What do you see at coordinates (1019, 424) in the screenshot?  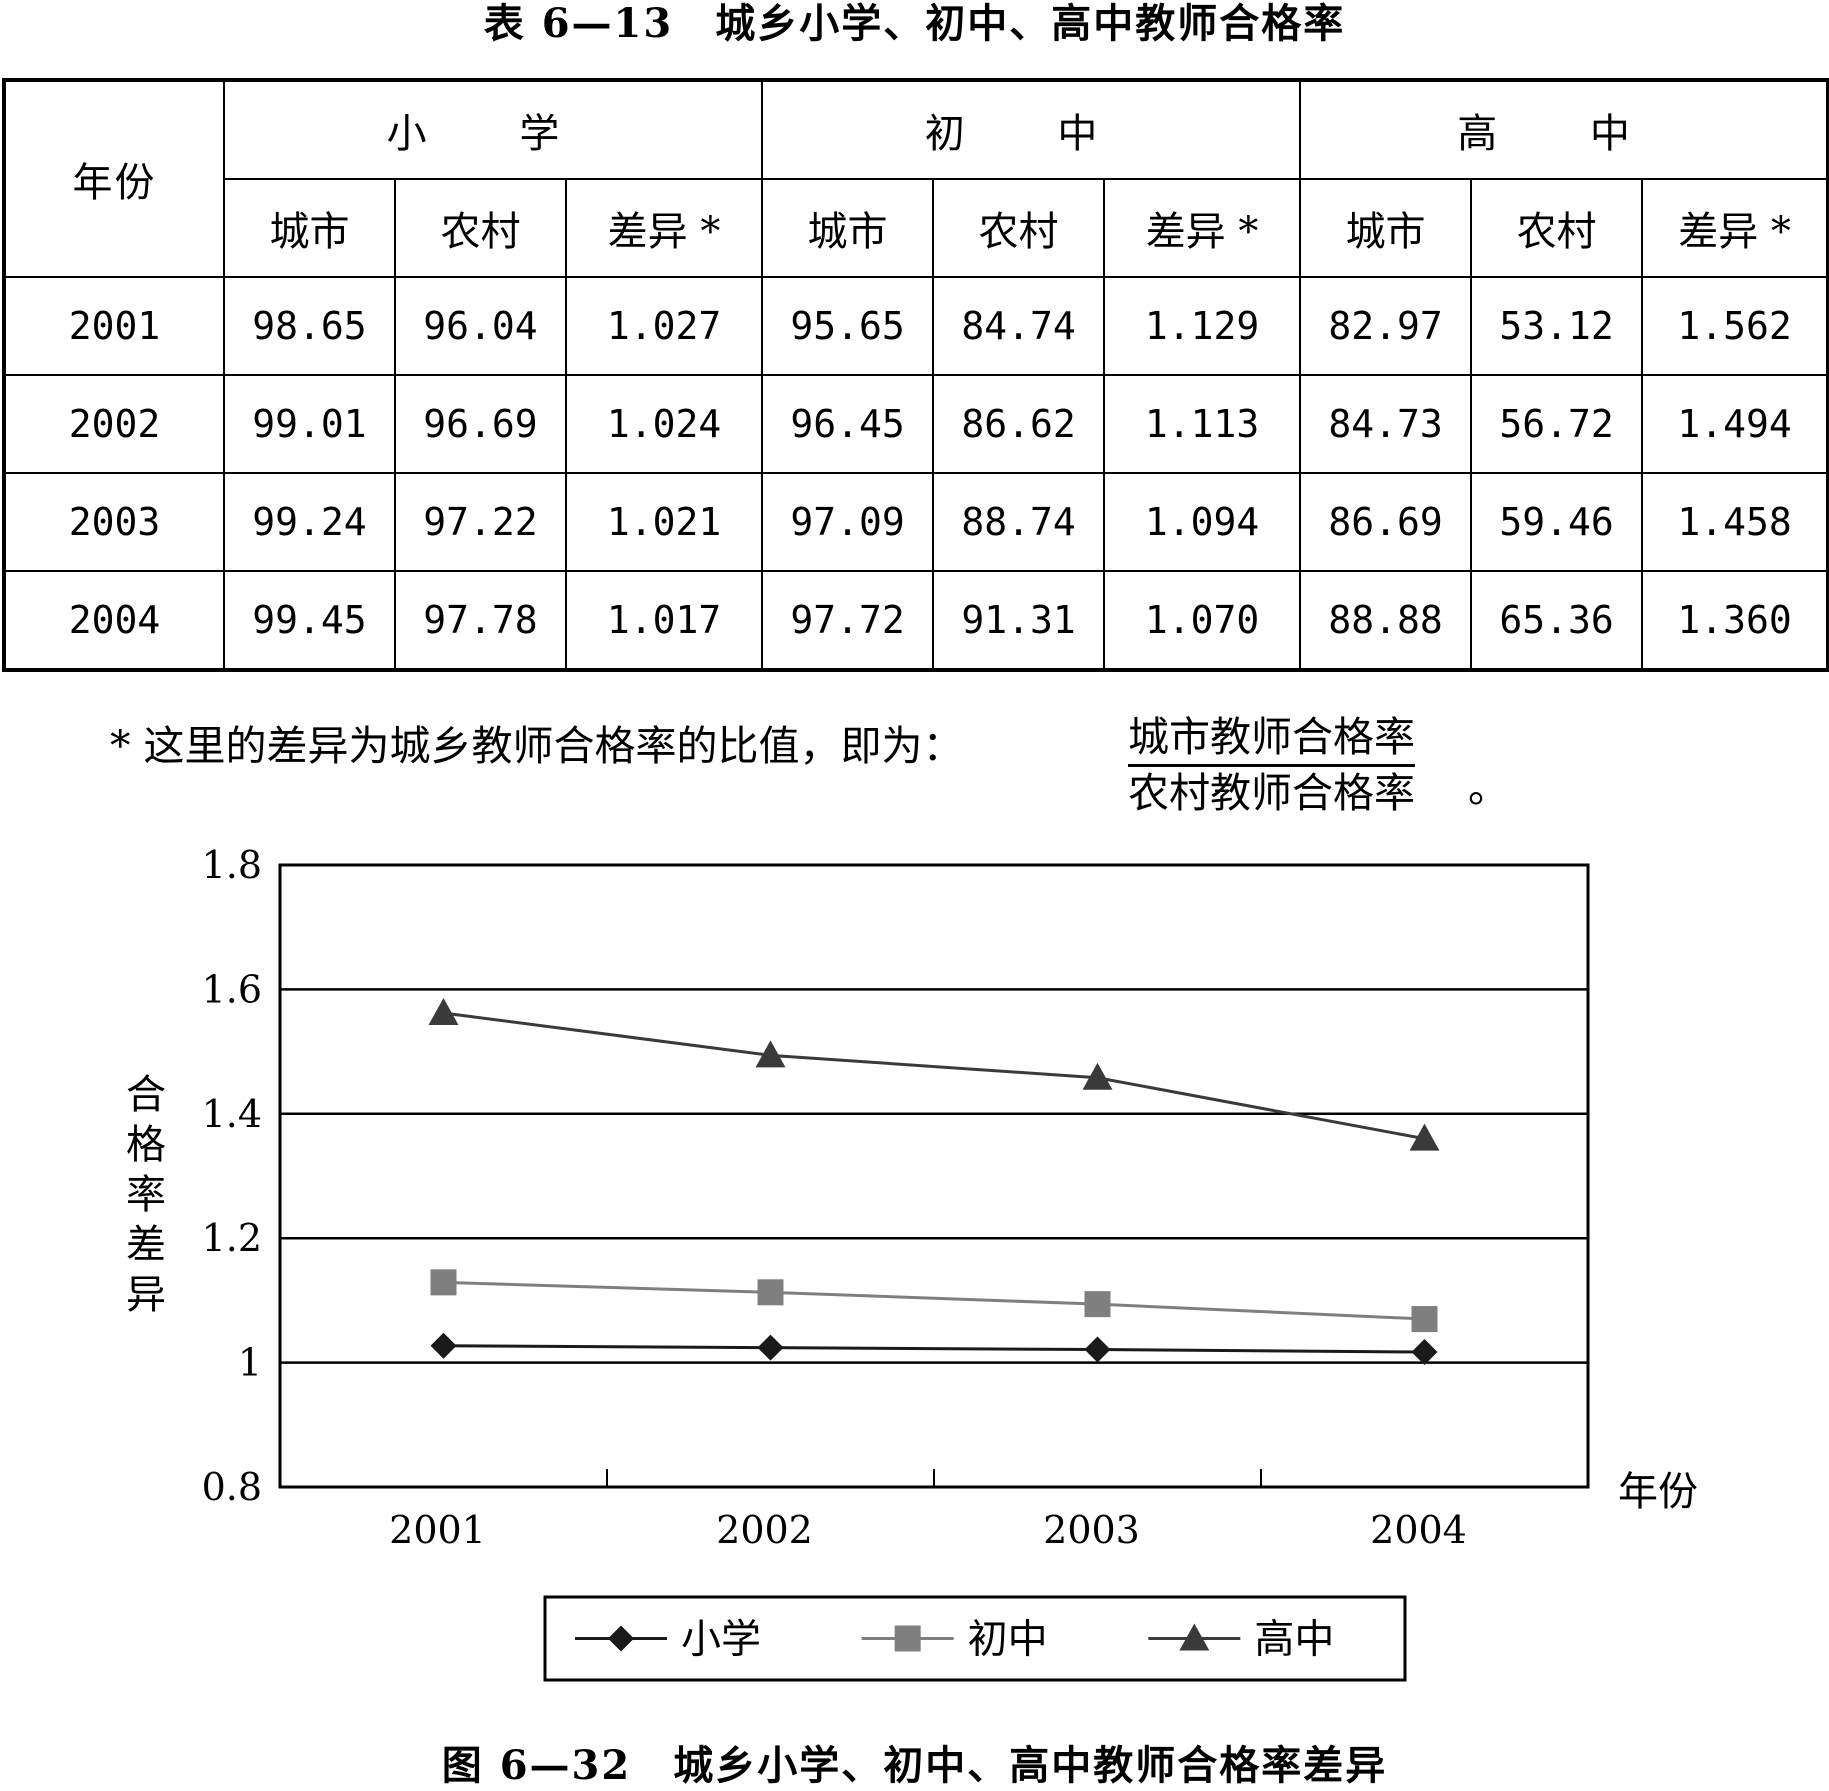 I see `table-cell: 86.62` at bounding box center [1019, 424].